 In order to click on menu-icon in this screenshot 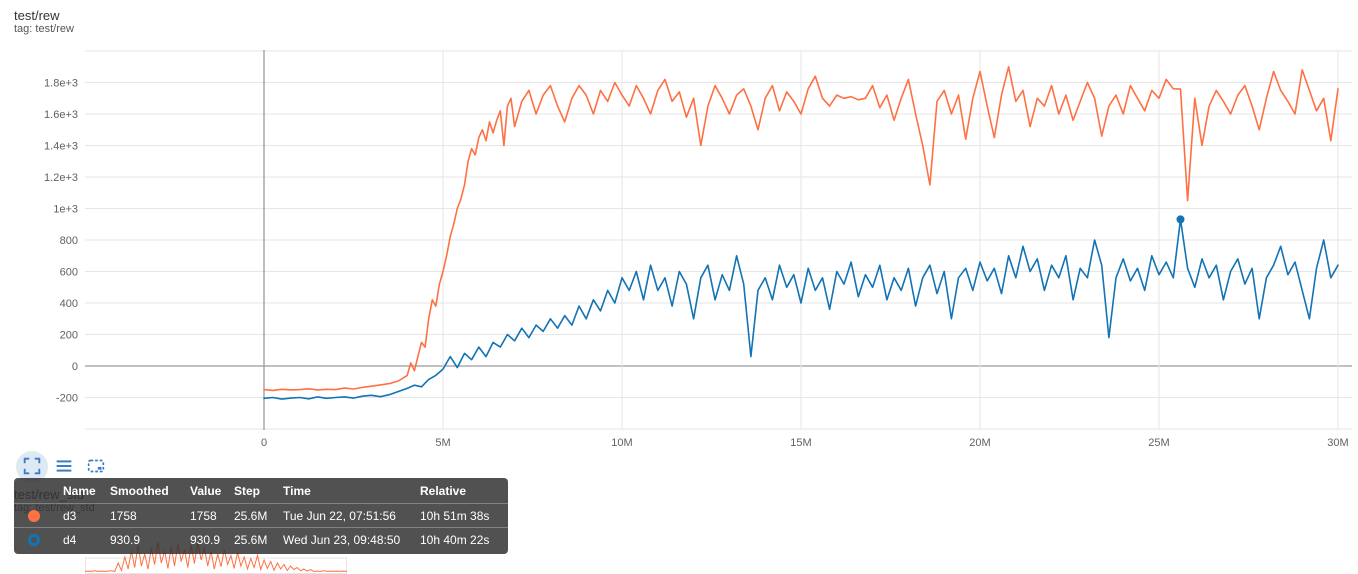, I will do `click(64, 467)`.